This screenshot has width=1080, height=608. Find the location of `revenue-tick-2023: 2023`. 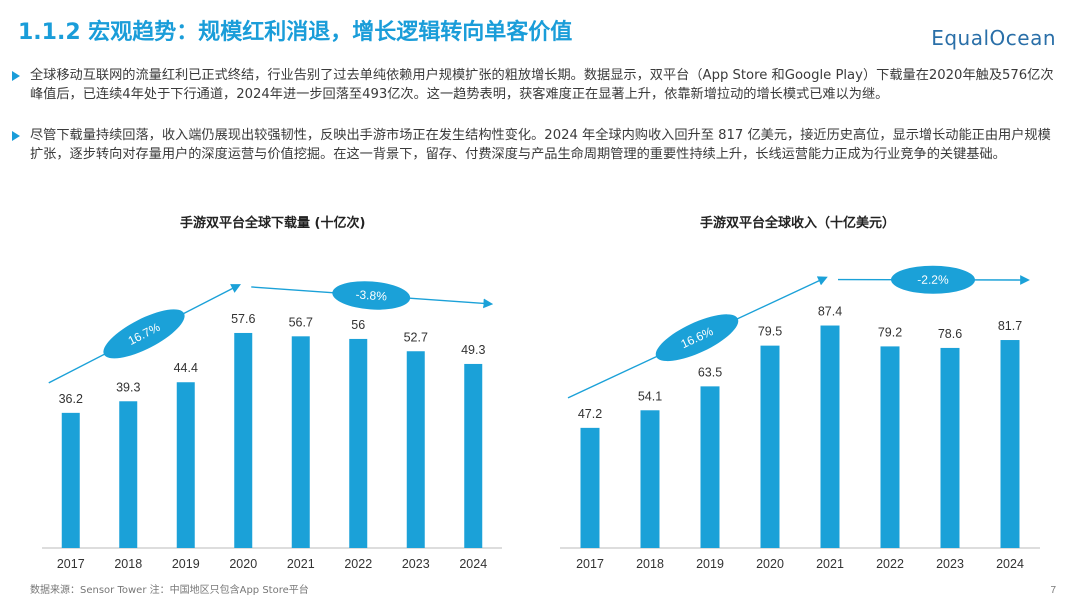

revenue-tick-2023: 2023 is located at coordinates (950, 564).